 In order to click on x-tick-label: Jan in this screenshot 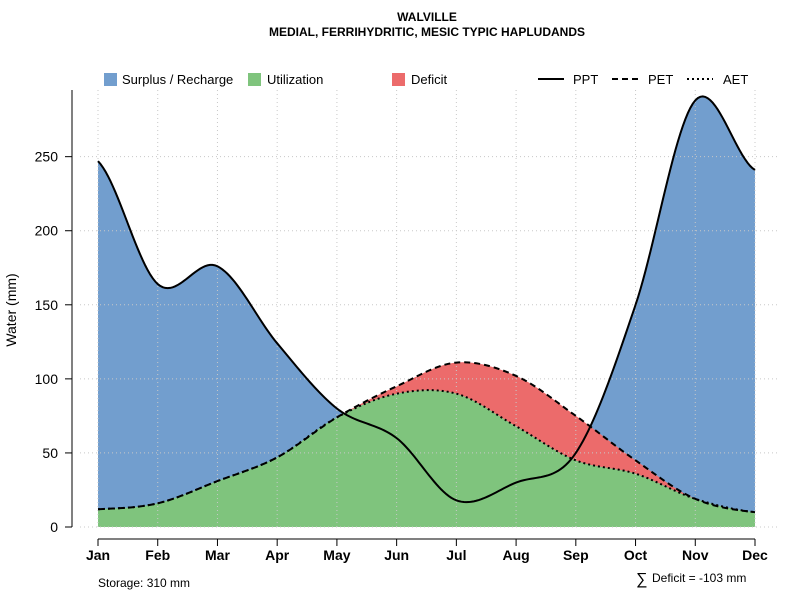, I will do `click(98, 555)`.